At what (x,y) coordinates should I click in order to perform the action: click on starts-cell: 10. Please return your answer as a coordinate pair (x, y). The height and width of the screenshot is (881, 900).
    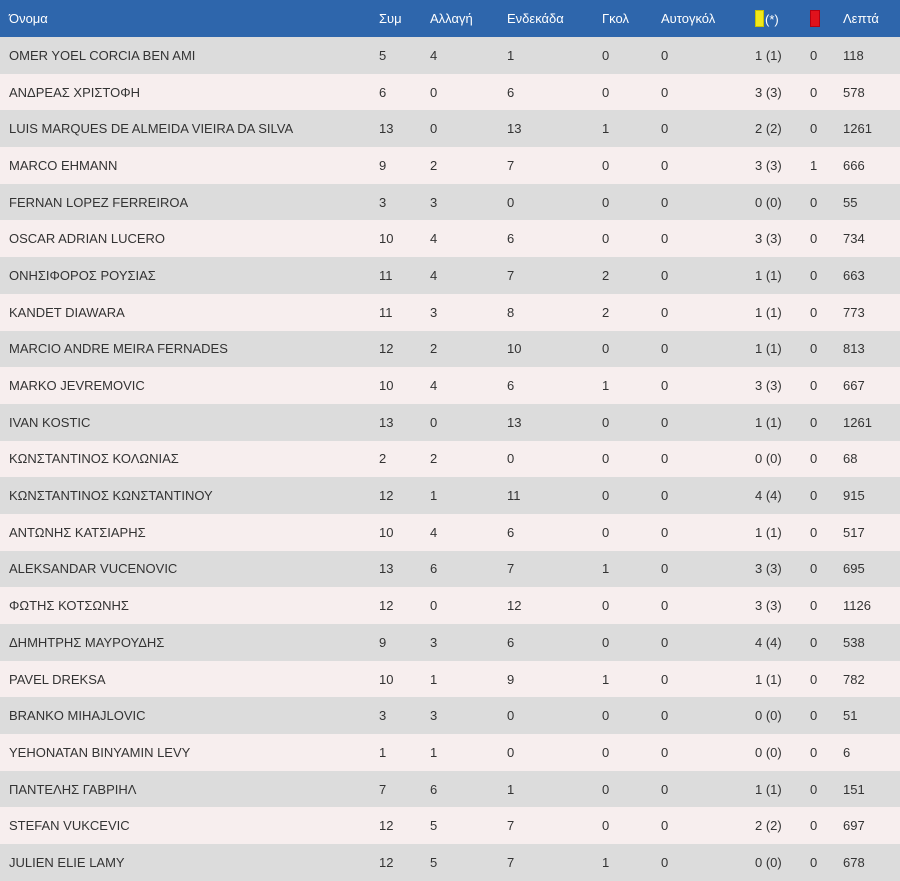
    Looking at the image, I should click on (514, 349).